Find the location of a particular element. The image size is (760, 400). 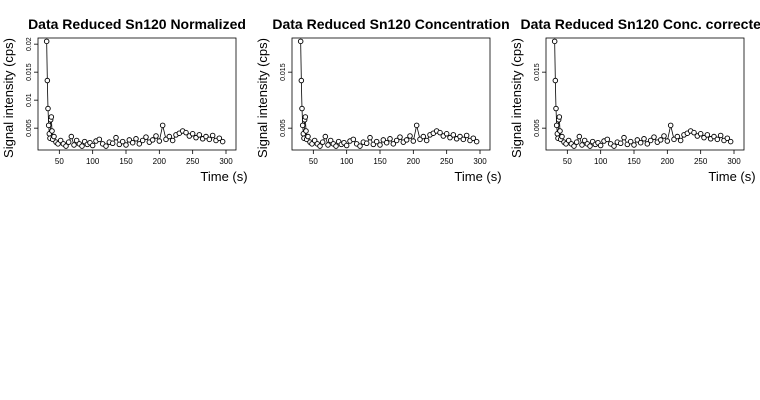

chart-title: Data Reduced Sn120 Concentration is located at coordinates (390, 24).